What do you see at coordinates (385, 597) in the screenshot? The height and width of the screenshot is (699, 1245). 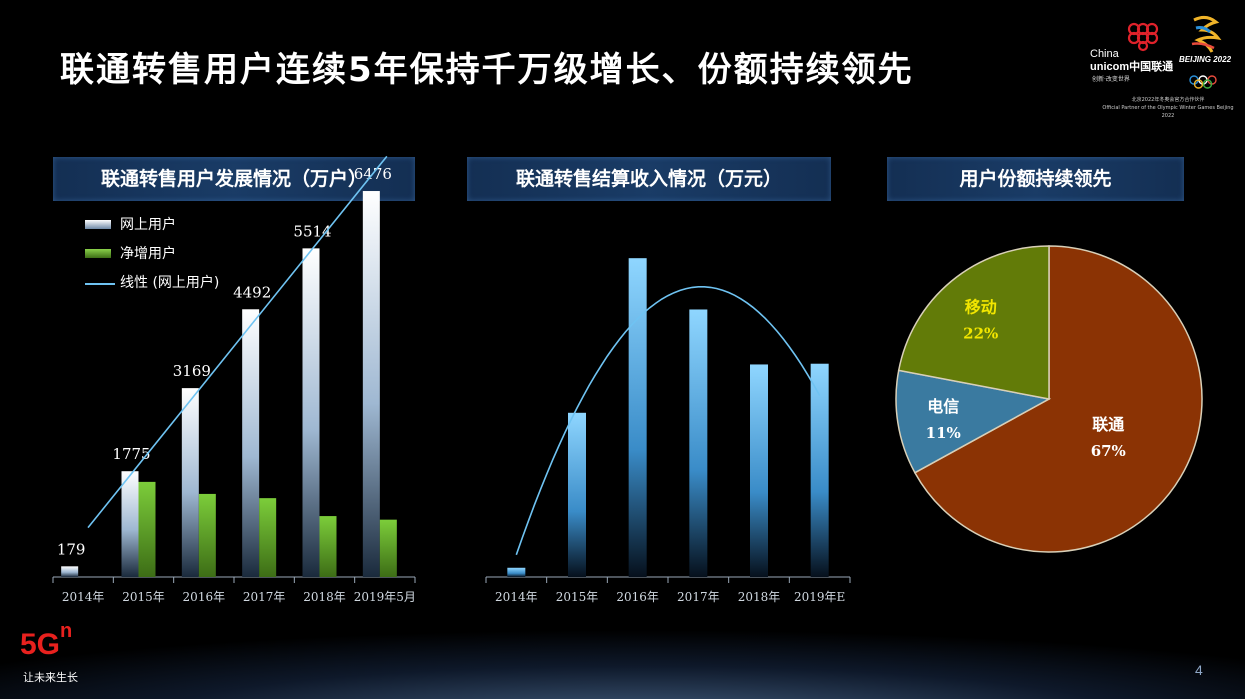 I see `users-category-label: 2019年5月` at bounding box center [385, 597].